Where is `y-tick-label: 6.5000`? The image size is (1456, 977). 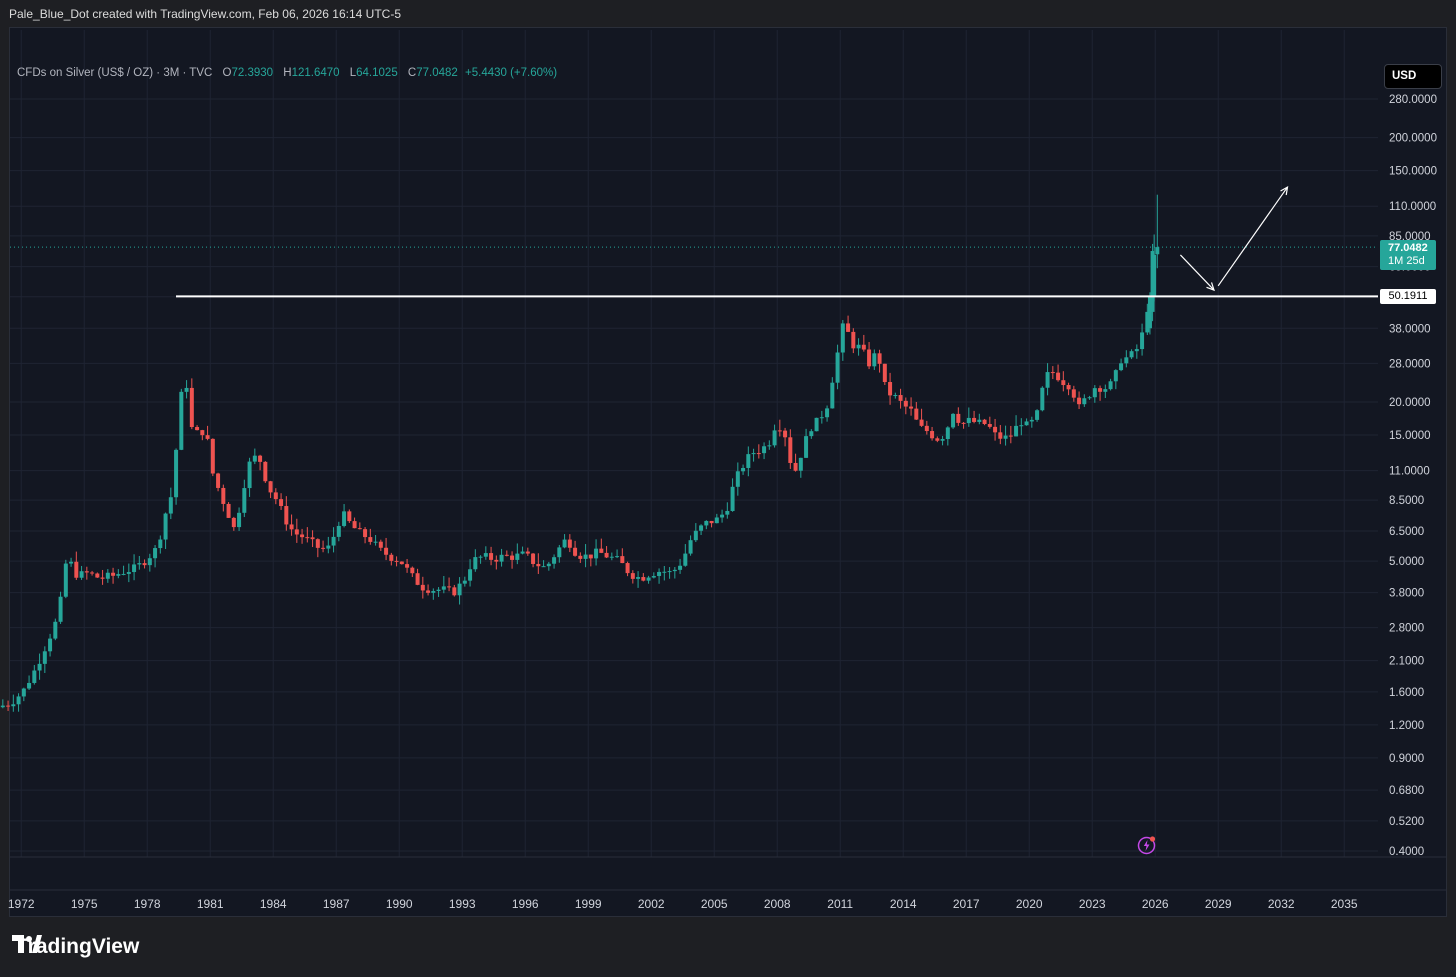
y-tick-label: 6.5000 is located at coordinates (1406, 532).